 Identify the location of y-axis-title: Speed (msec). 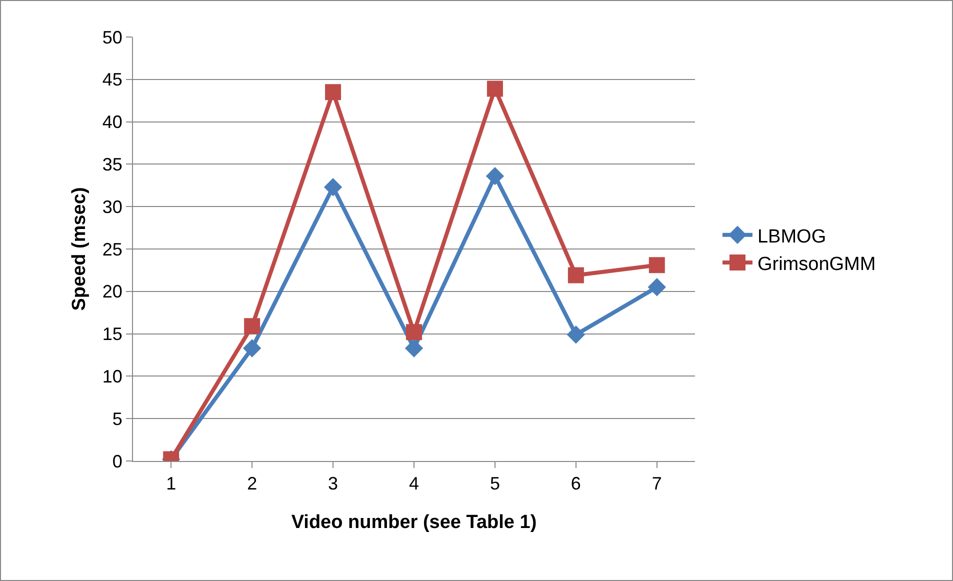
(79, 249).